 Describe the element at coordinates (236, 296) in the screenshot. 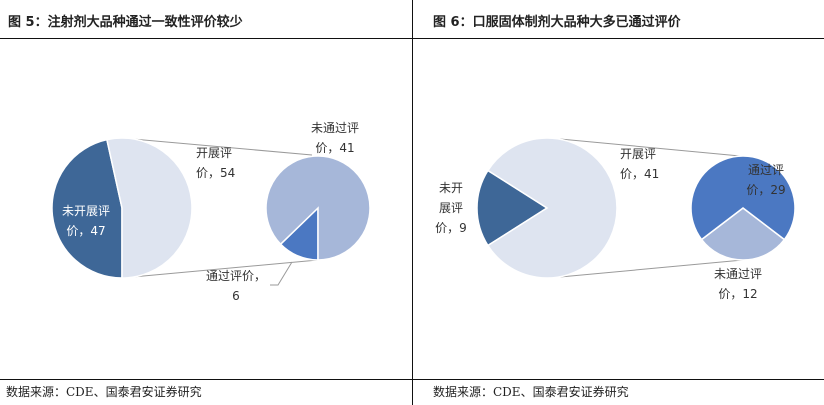

I see `slice-label-secondary-small: 6` at that location.